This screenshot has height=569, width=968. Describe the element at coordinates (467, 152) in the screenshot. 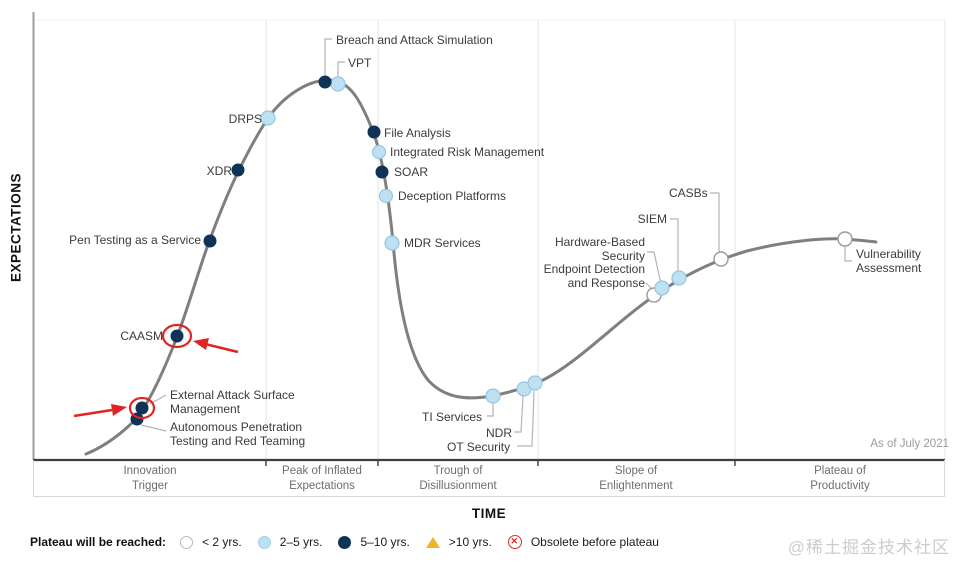

I see `point-label-integrated-risk-management: Integrated Risk Management` at that location.